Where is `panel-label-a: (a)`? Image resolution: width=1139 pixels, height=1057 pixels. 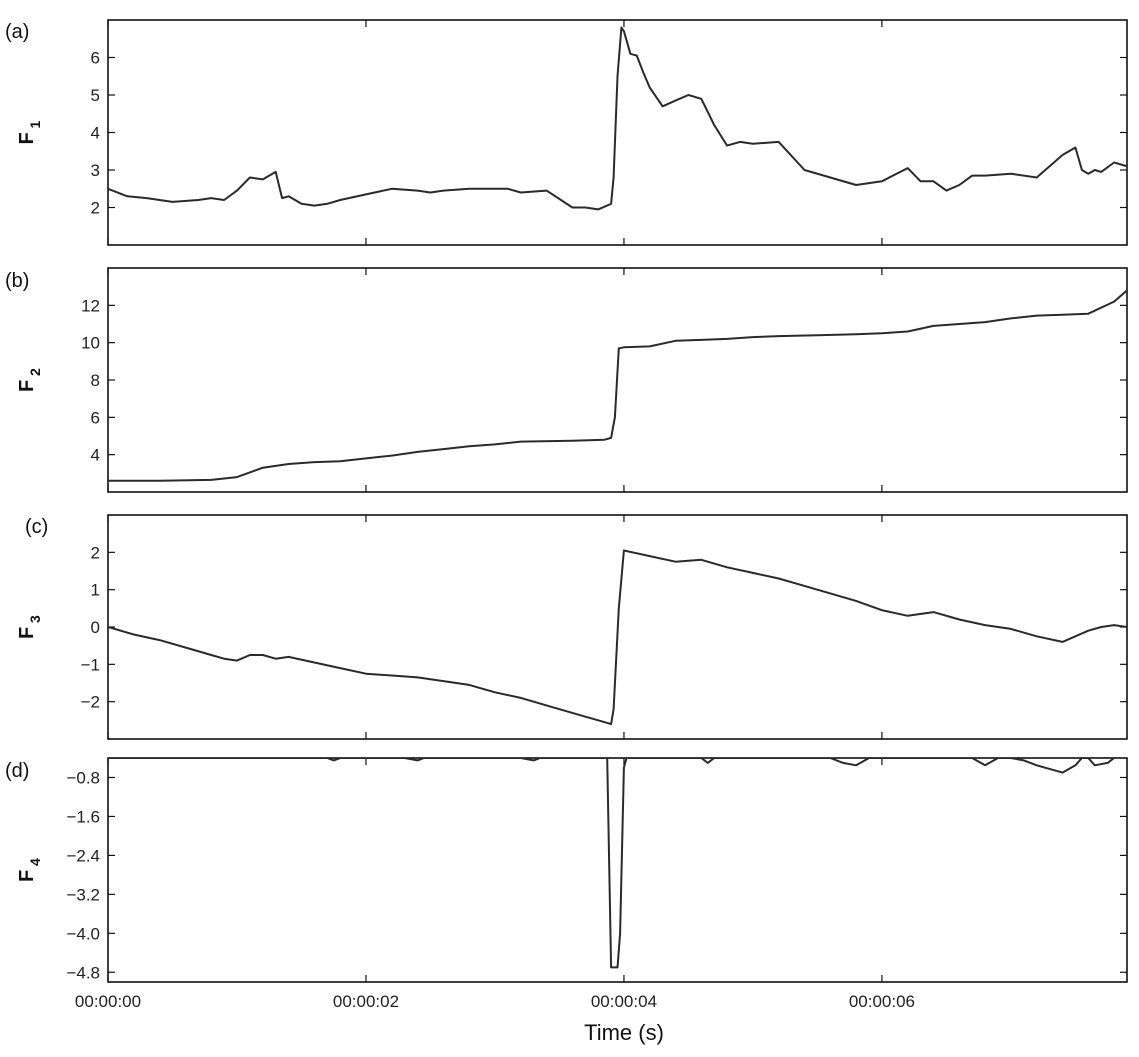 panel-label-a: (a) is located at coordinates (17, 32).